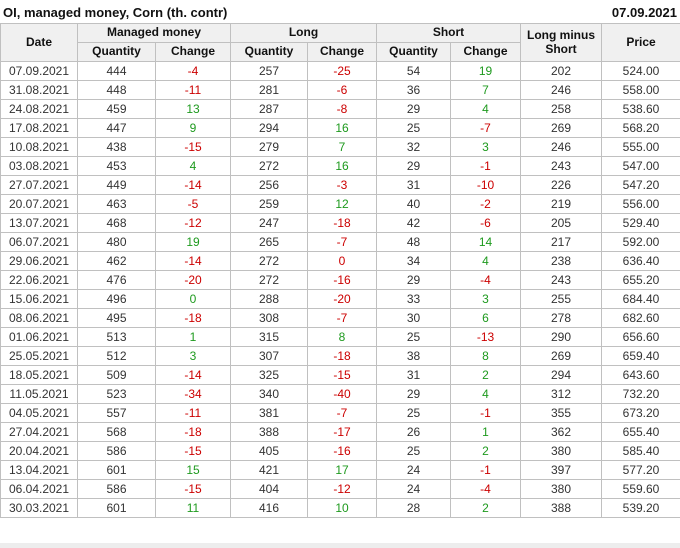 This screenshot has width=680, height=548. I want to click on date-cell: 07.09.2021, so click(39, 71).